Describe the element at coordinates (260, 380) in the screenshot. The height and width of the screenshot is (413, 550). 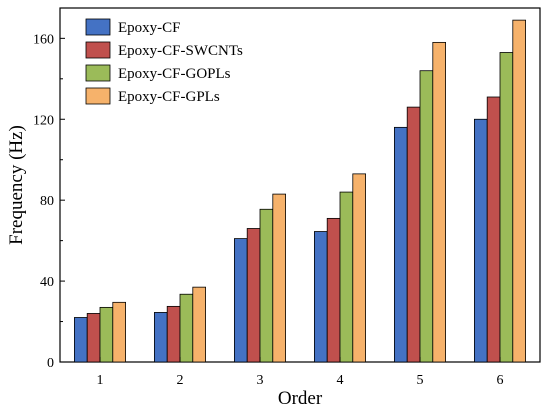
I see `x-tick-label: 3` at that location.